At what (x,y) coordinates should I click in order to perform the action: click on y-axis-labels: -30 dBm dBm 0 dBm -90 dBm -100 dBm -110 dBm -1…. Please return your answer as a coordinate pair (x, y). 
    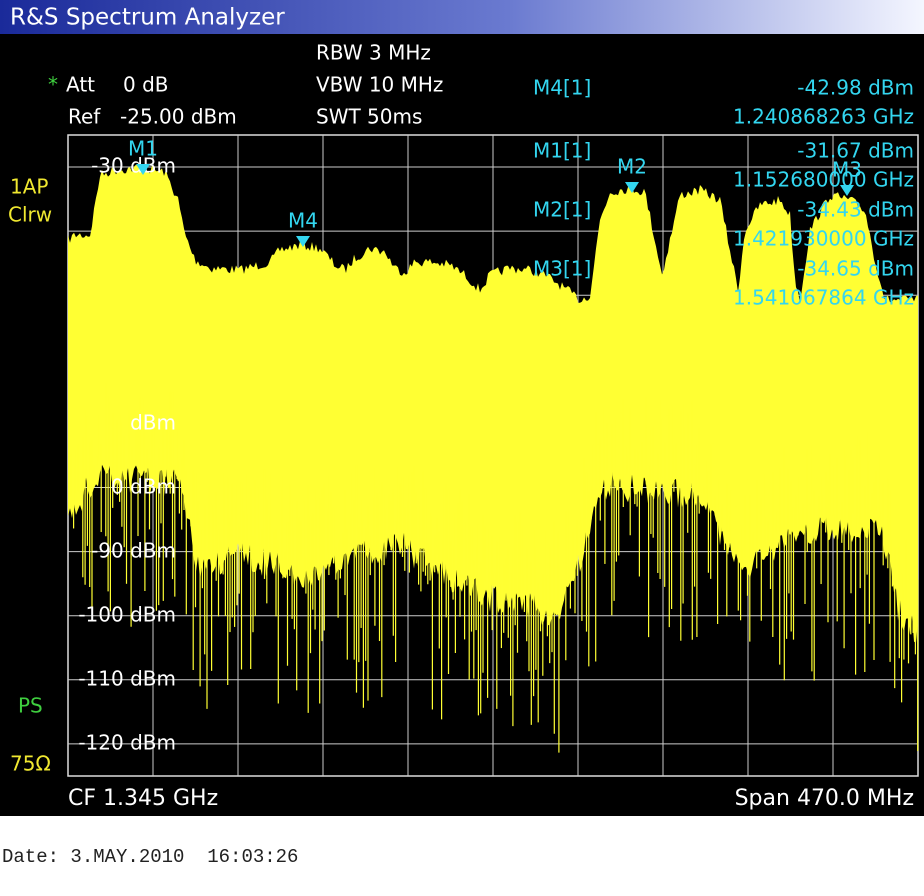
    Looking at the image, I should click on (127, 454).